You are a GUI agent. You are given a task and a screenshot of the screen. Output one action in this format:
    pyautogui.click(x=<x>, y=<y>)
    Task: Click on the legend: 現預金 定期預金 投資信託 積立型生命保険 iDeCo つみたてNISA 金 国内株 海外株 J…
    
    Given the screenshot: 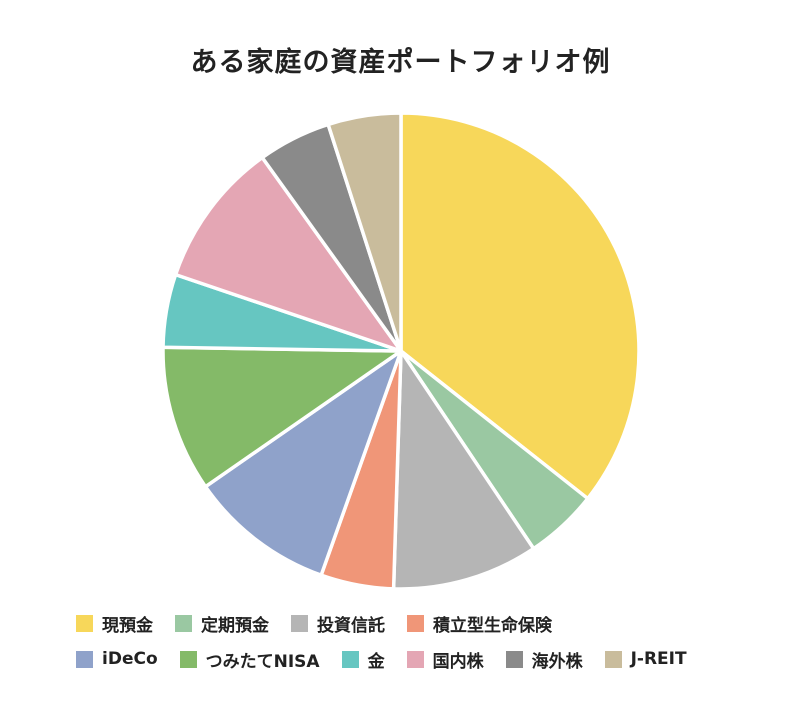 What is the action you would take?
    pyautogui.click(x=426, y=648)
    